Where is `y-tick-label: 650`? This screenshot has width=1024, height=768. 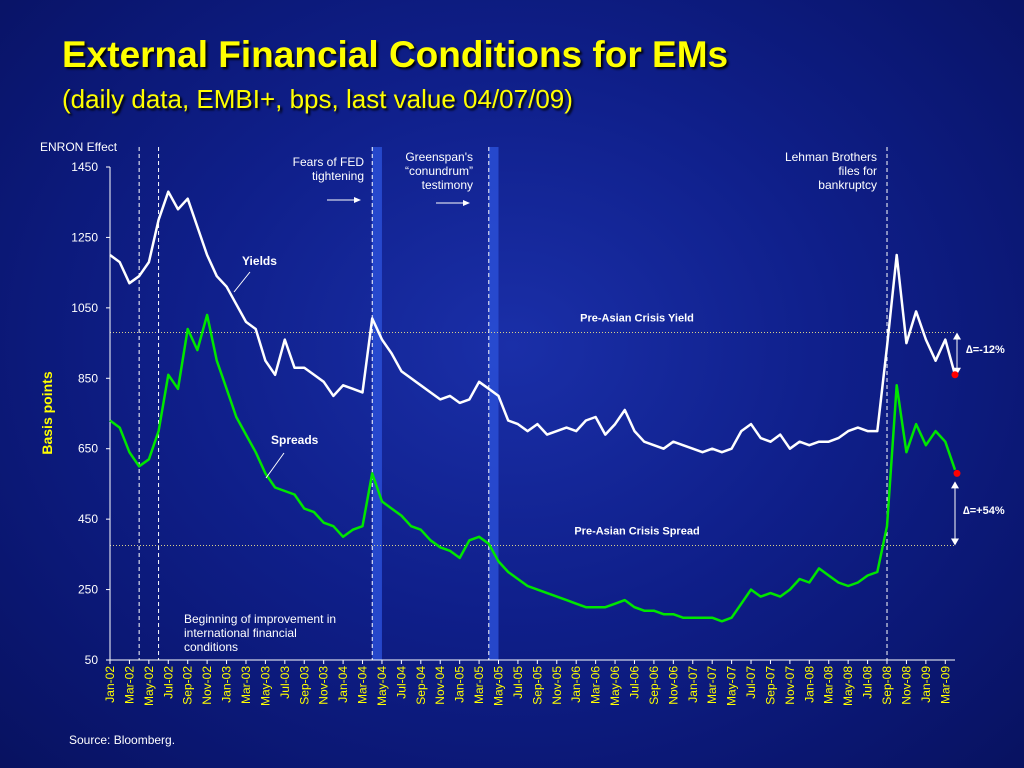 y-tick-label: 650 is located at coordinates (88, 449).